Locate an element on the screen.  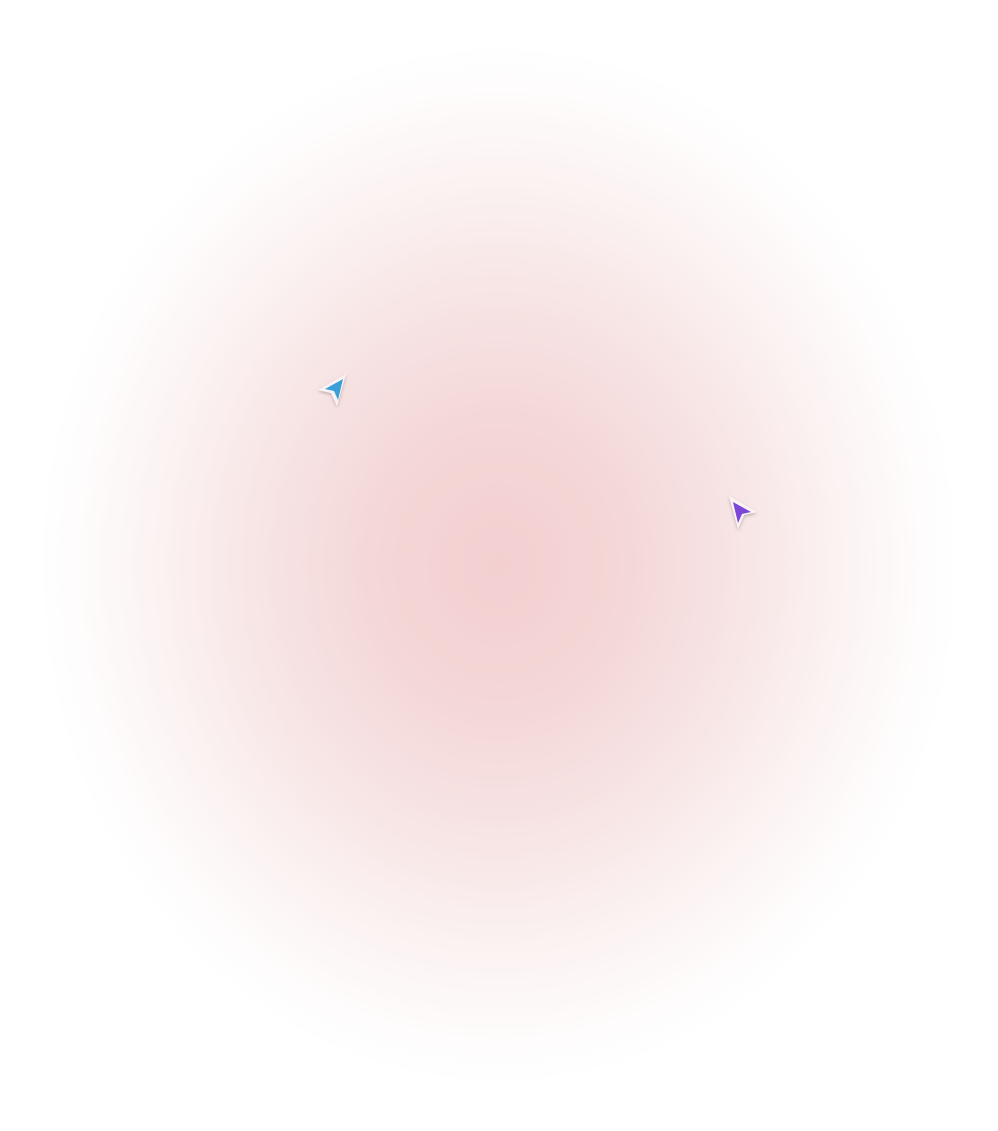
cursor-blue-icon is located at coordinates (332, 390).